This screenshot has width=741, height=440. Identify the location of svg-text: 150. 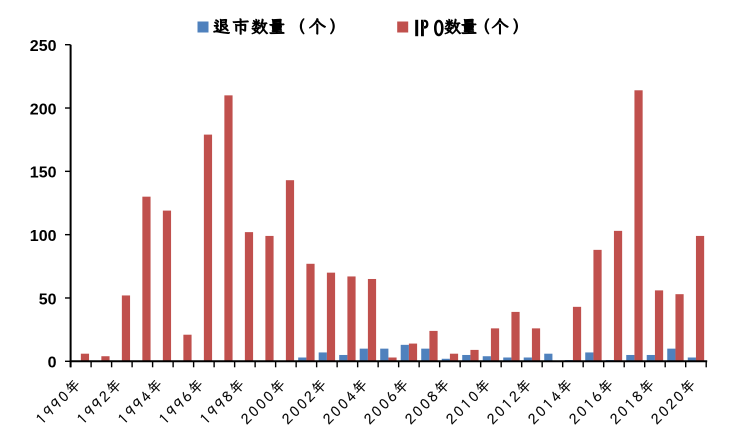
(43, 173).